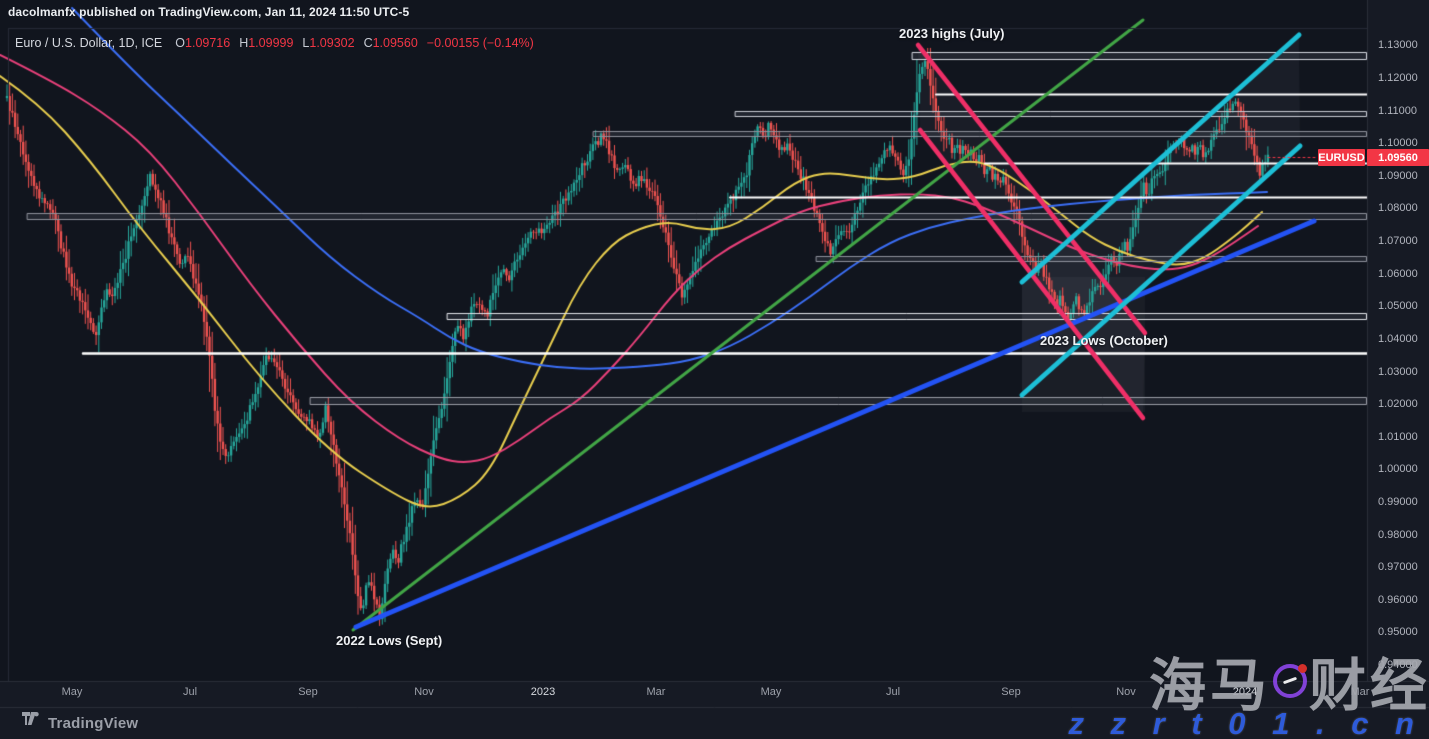 Image resolution: width=1429 pixels, height=739 pixels. I want to click on price-tick-label: 1.12000, so click(1398, 78).